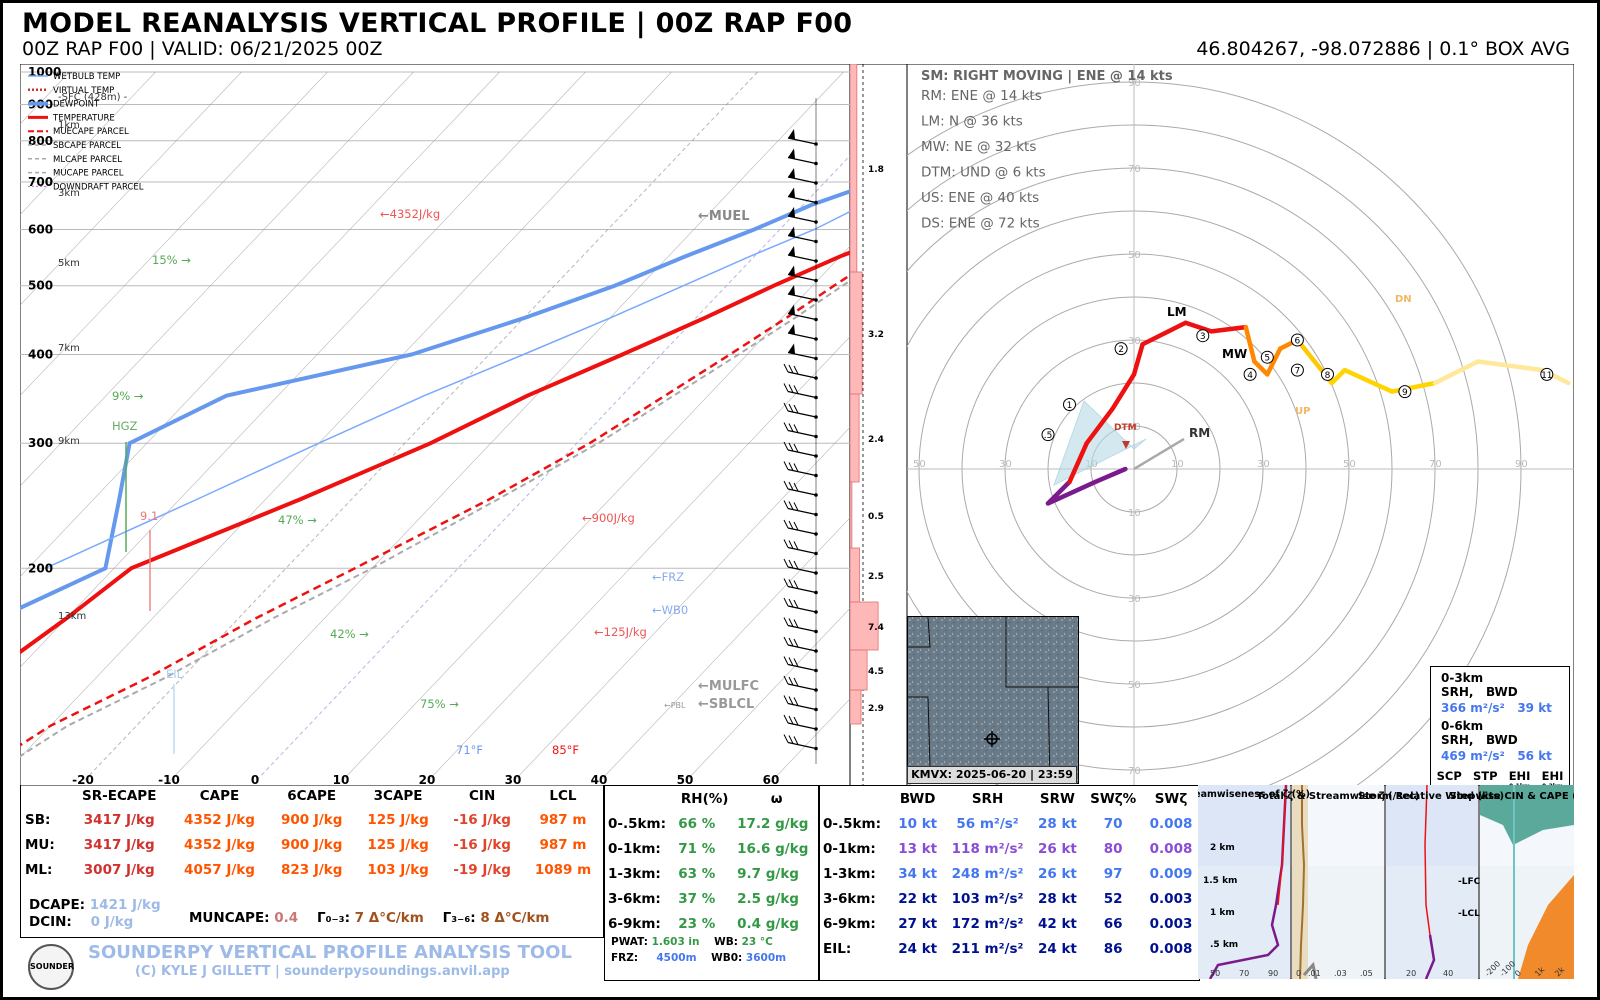 This screenshot has height=1000, width=1600. Describe the element at coordinates (676, 958) in the screenshot. I see `frz-value: 4500m` at that location.